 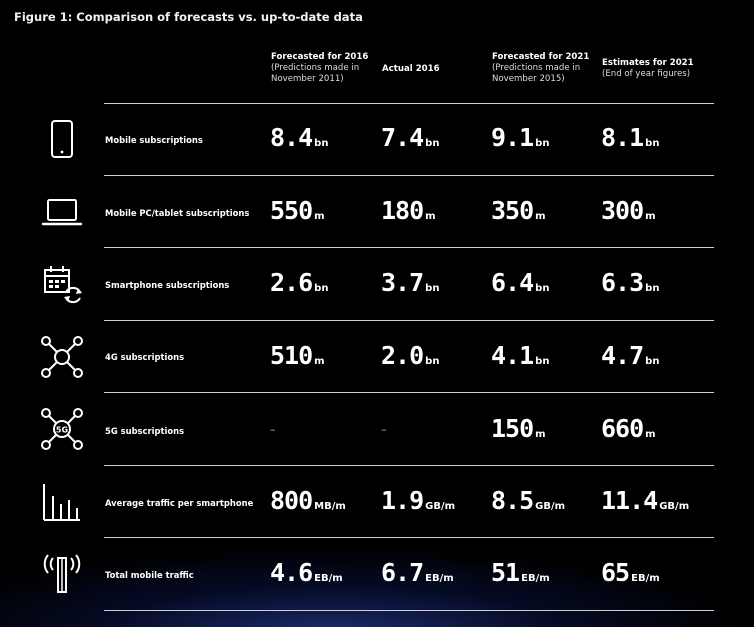 I want to click on value-number: 11.4, so click(x=629, y=500).